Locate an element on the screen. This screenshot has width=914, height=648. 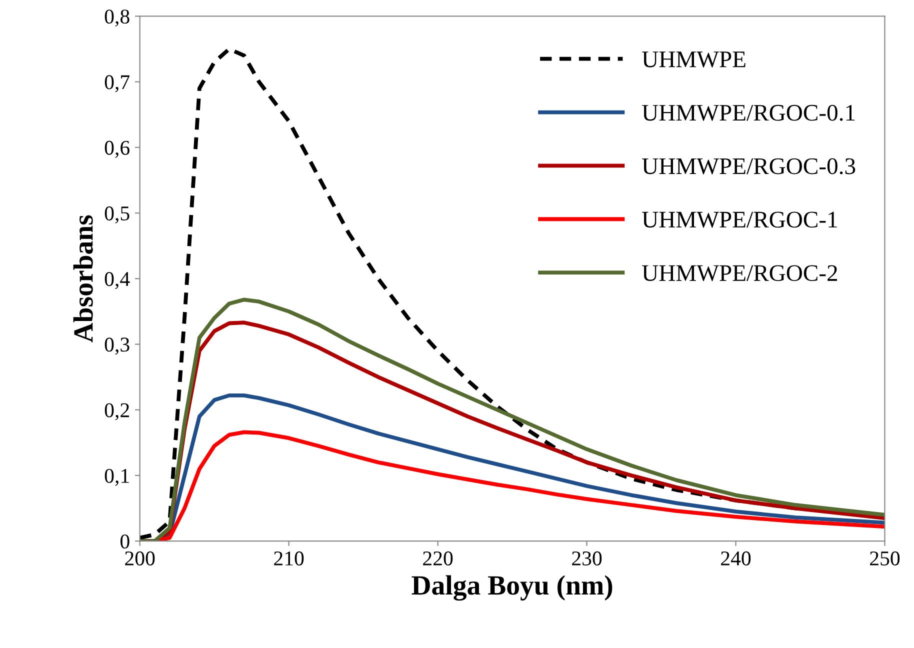
legend-label: UHMWPE/RGOC-0.1 is located at coordinates (748, 112).